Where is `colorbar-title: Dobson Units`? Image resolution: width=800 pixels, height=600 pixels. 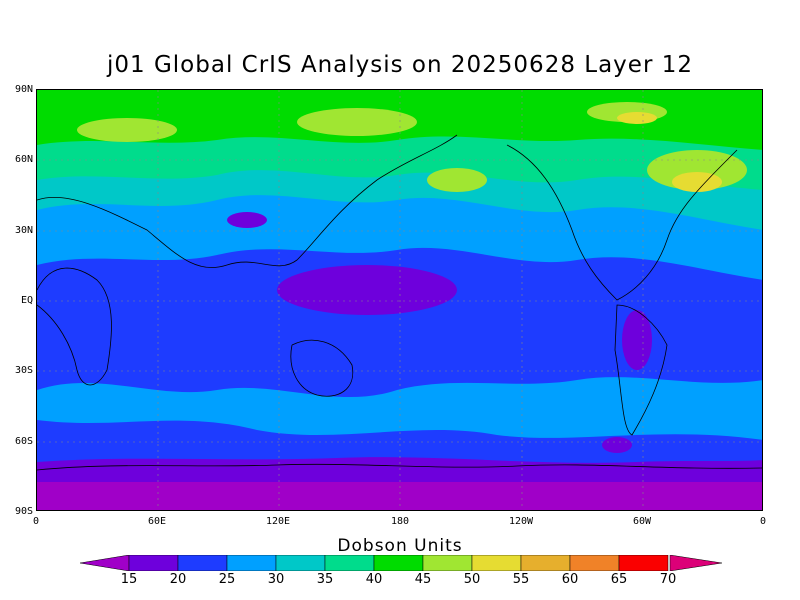
colorbar-title: Dobson Units is located at coordinates (400, 546).